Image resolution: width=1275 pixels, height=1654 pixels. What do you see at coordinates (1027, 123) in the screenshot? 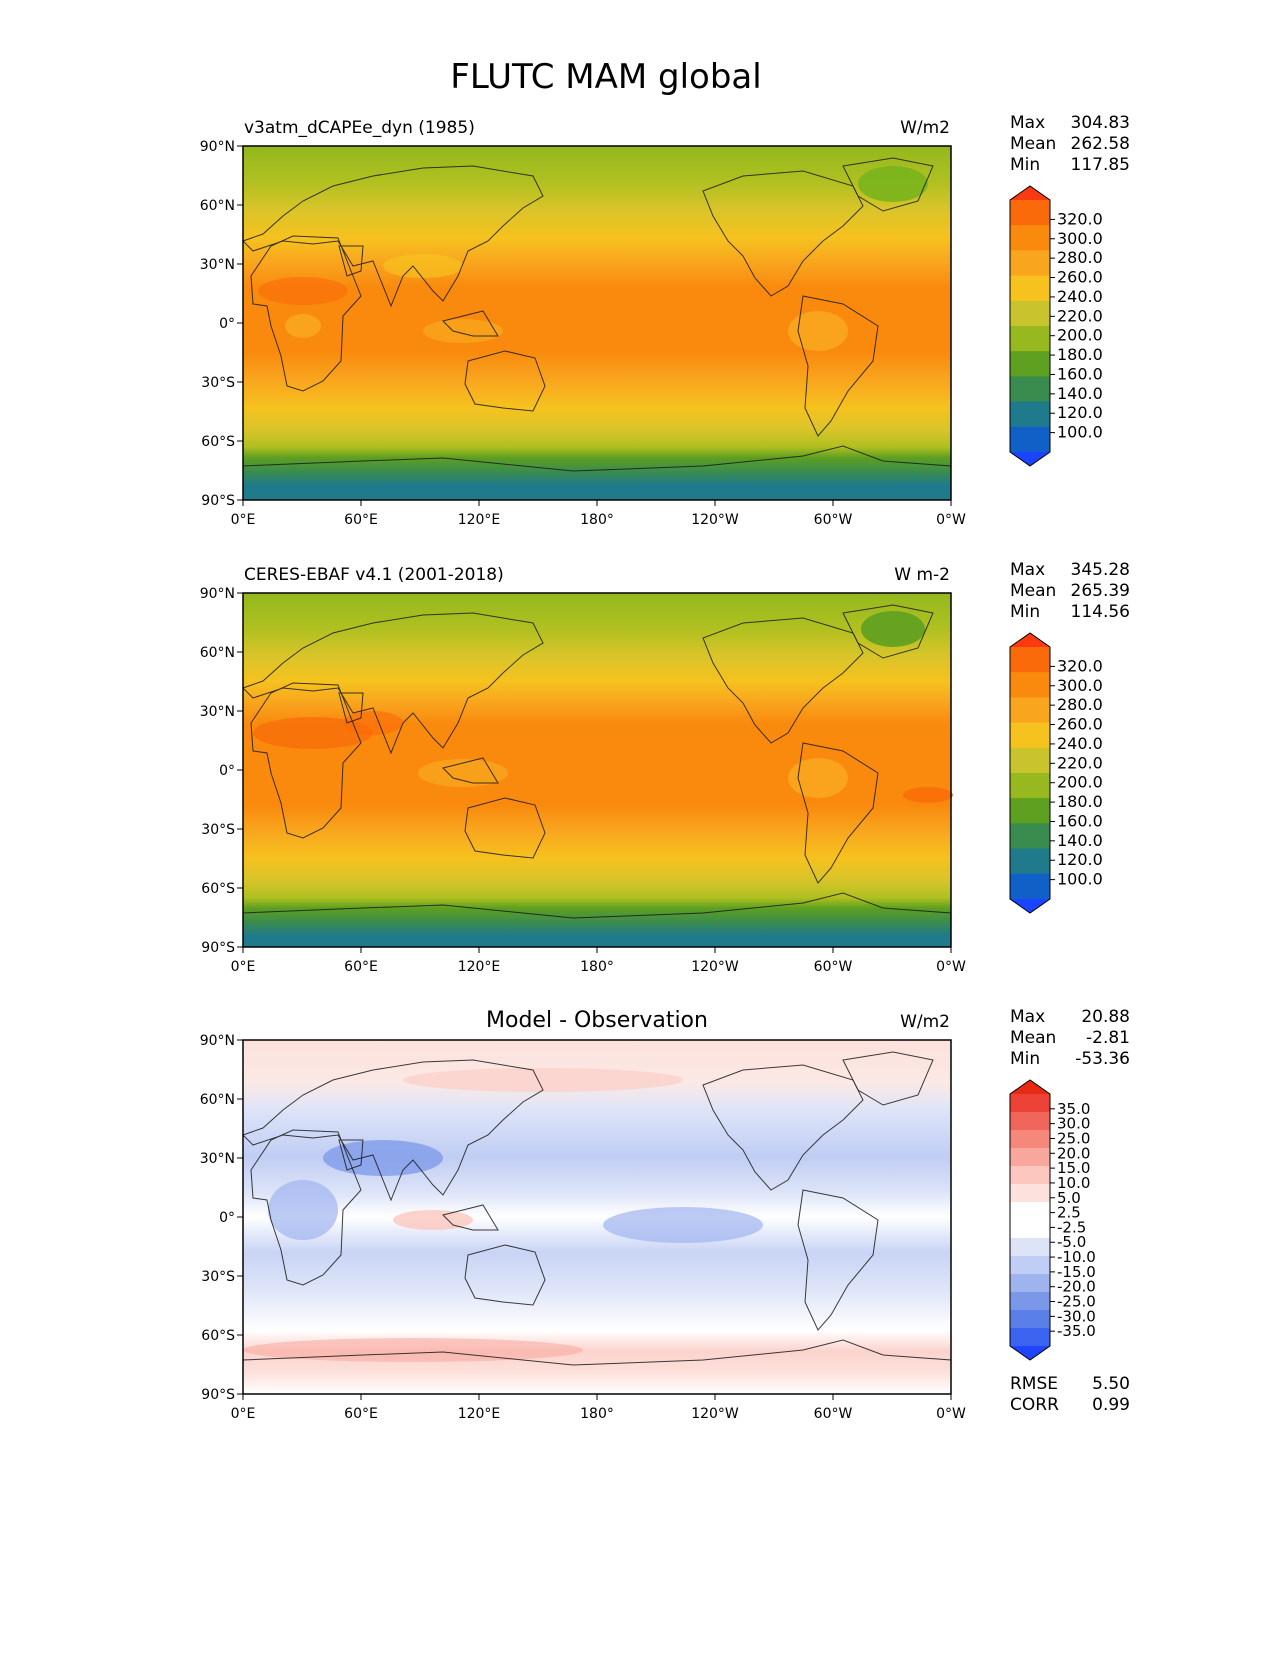
I see `stat-max-label: Max` at bounding box center [1027, 123].